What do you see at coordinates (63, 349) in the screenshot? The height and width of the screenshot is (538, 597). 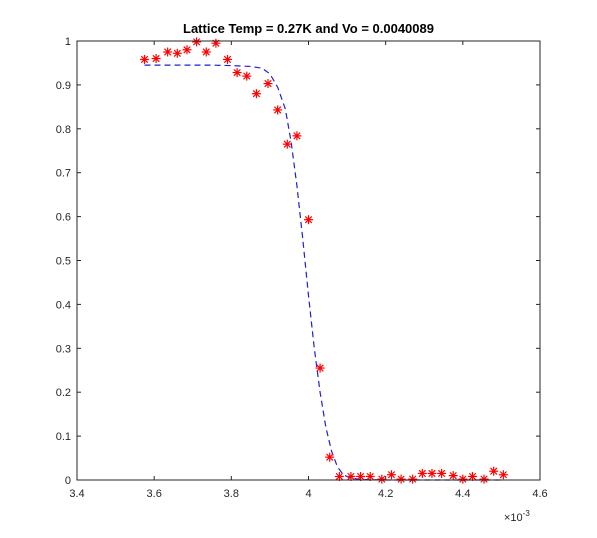 I see `y-tick-label: 0.3` at bounding box center [63, 349].